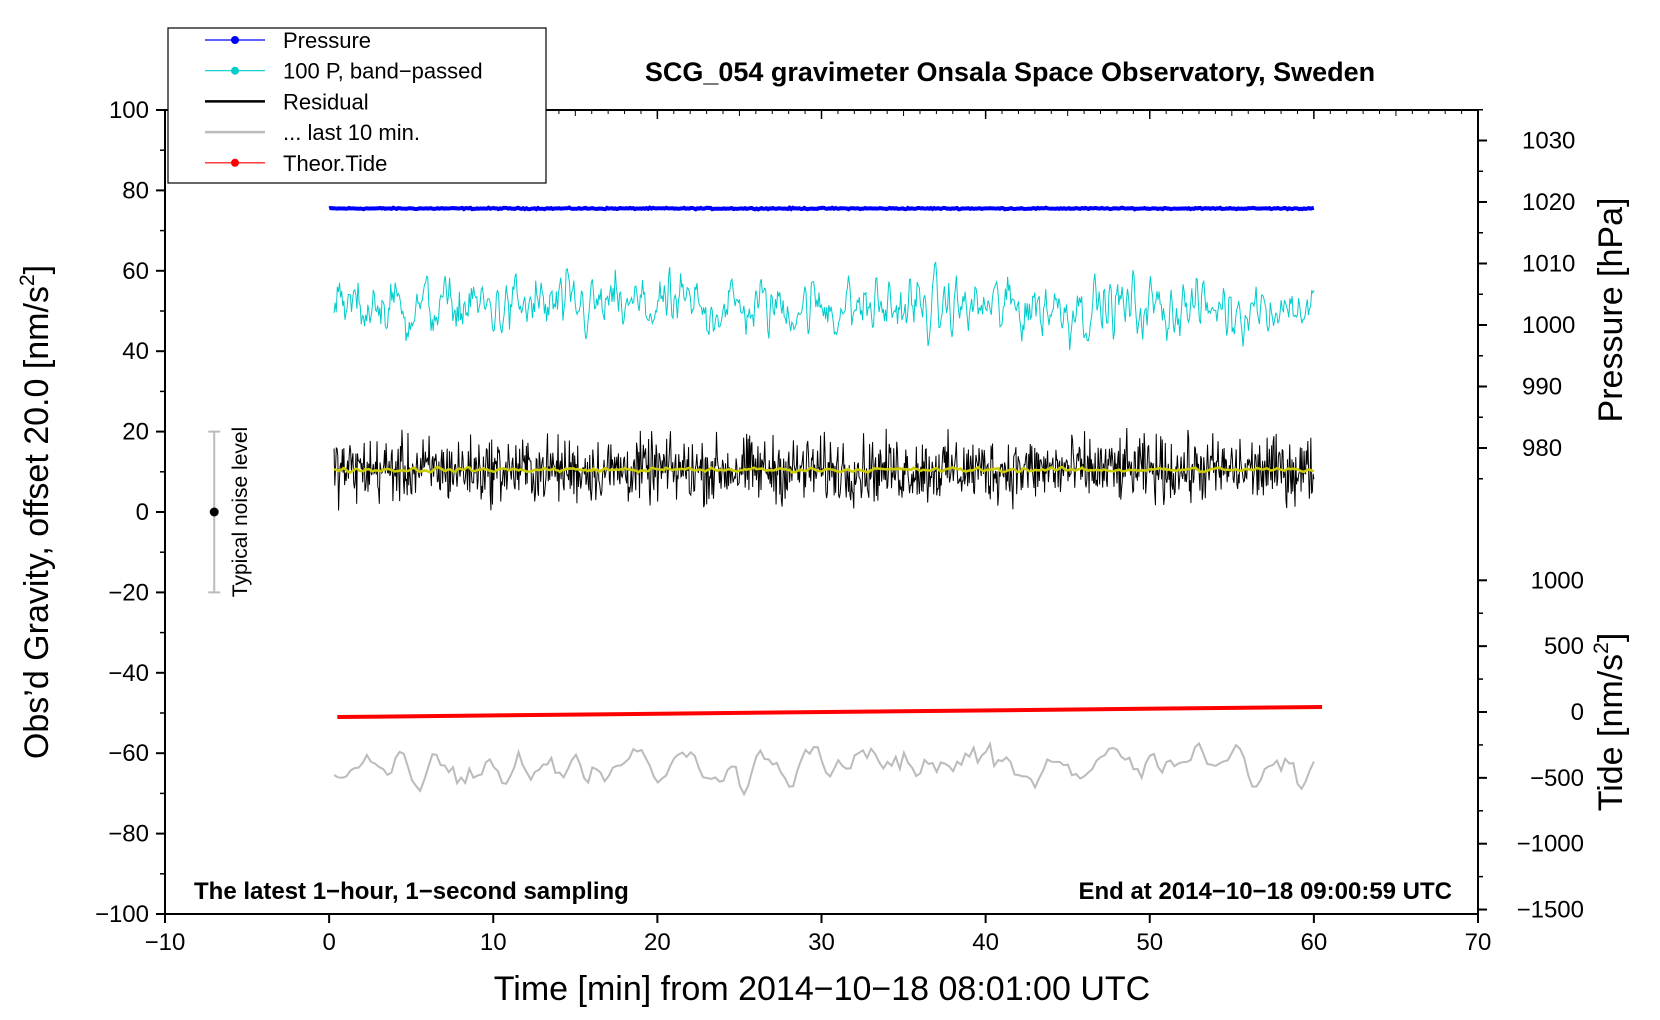 Image resolution: width=1660 pixels, height=1020 pixels. Describe the element at coordinates (328, 942) in the screenshot. I see `x-tick-label: 0` at that location.